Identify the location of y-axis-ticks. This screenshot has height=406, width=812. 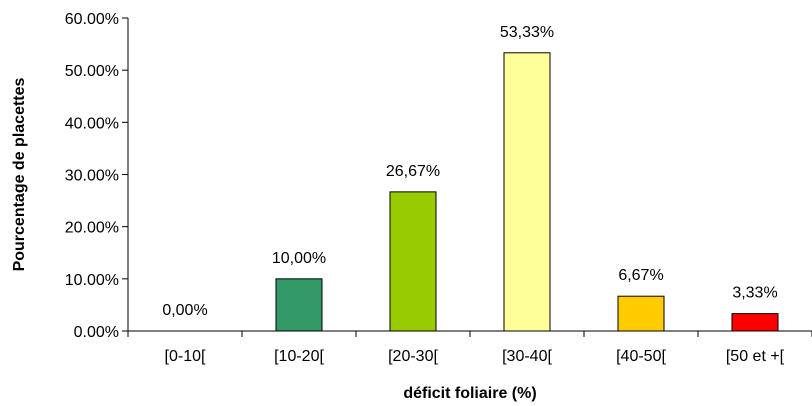
(125, 174).